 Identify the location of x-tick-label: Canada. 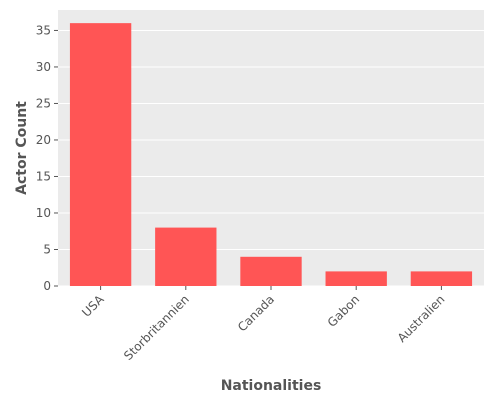
(256, 313).